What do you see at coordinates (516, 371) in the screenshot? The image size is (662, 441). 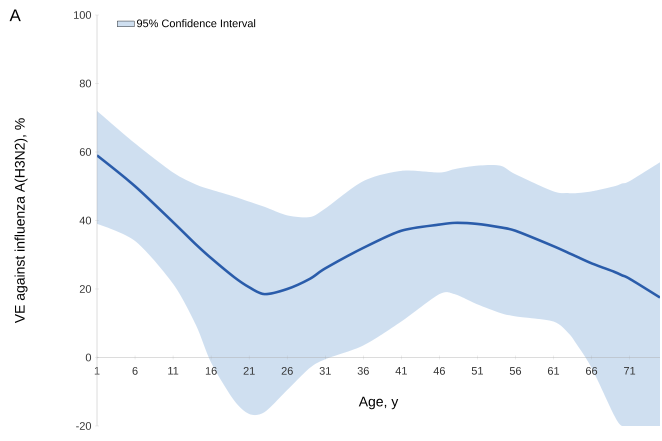 I see `x-tick-label: 56` at bounding box center [516, 371].